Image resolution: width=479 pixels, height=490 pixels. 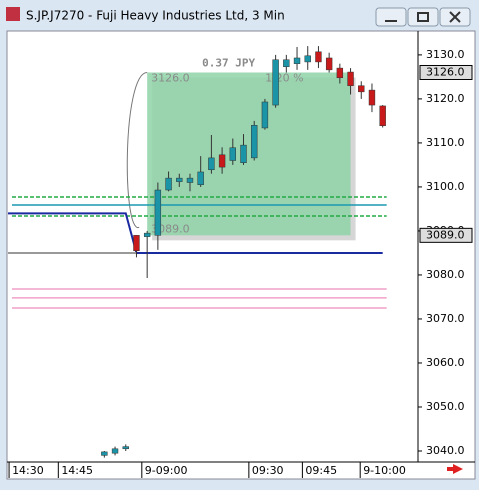 I want to click on y-tick-label: 3080.0, so click(x=445, y=274).